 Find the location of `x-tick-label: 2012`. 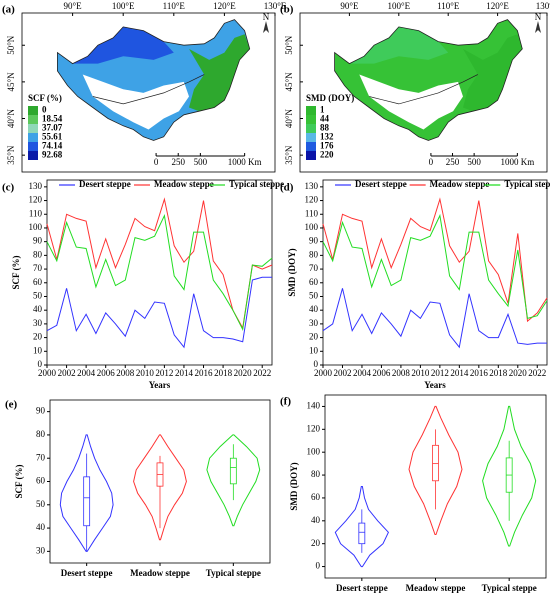

x-tick-label: 2012 is located at coordinates (164, 373).